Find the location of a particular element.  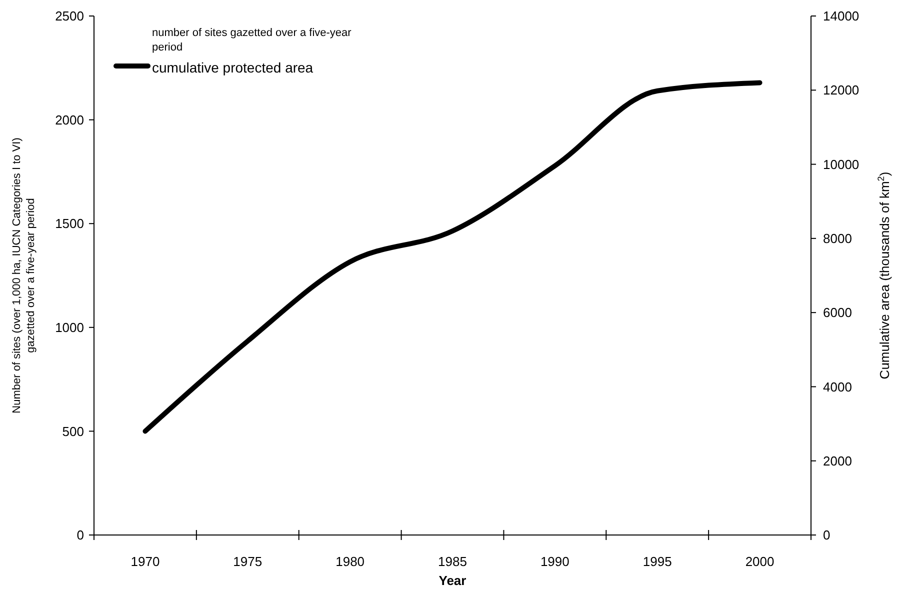

y-tick-label: 2500 is located at coordinates (69, 16).